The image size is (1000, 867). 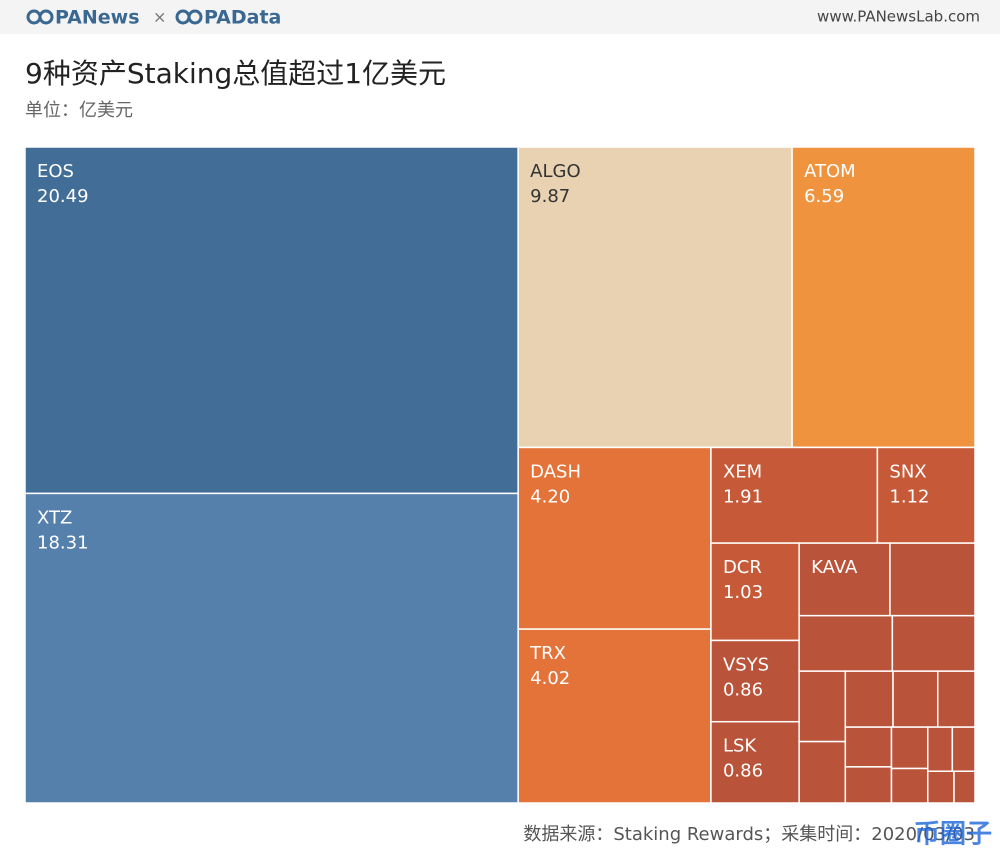 What do you see at coordinates (235, 73) in the screenshot?
I see `chart-title: 9种资产Staking总值超过1亿美元` at bounding box center [235, 73].